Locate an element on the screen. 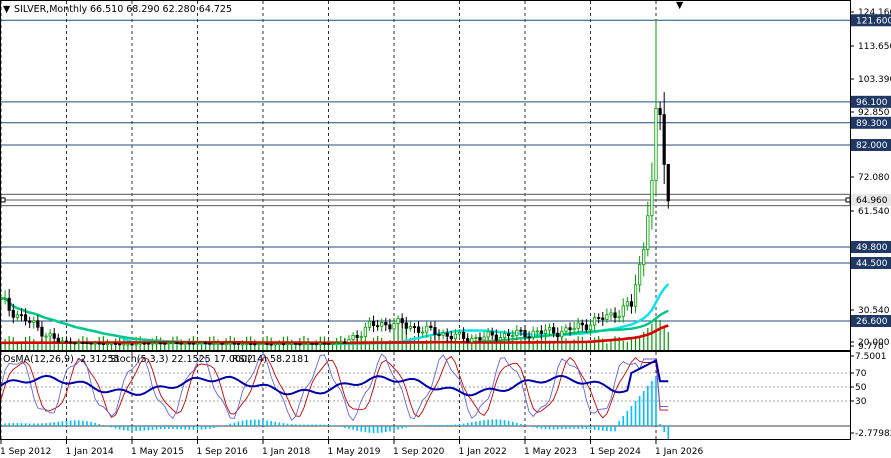  time-tick-label: 1 May 2015 is located at coordinates (157, 452).